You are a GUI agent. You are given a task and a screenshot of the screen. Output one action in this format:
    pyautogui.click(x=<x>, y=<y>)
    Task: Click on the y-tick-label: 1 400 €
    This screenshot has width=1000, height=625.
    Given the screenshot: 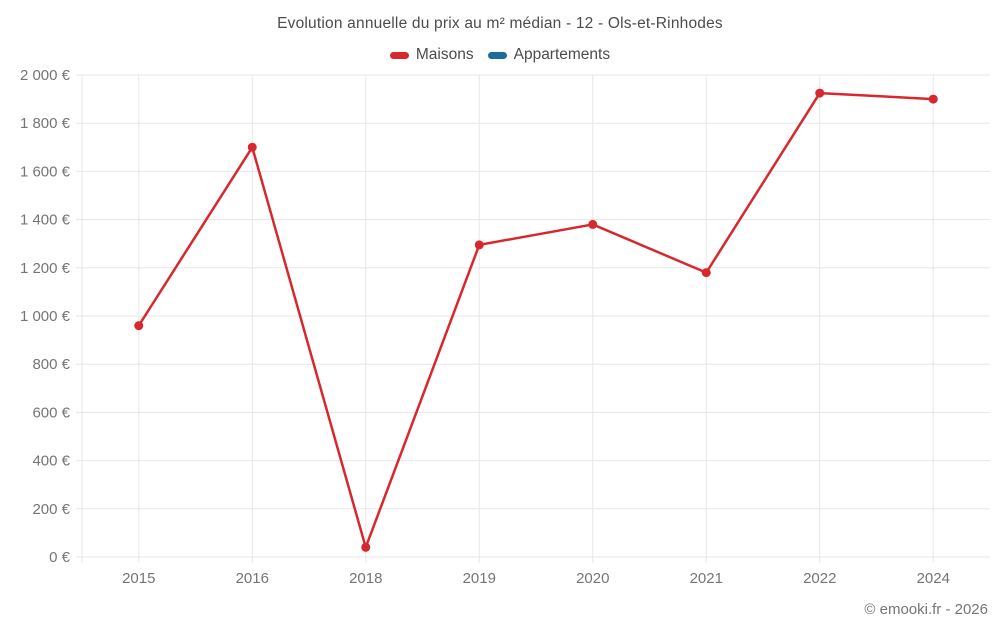 What is the action you would take?
    pyautogui.click(x=45, y=220)
    